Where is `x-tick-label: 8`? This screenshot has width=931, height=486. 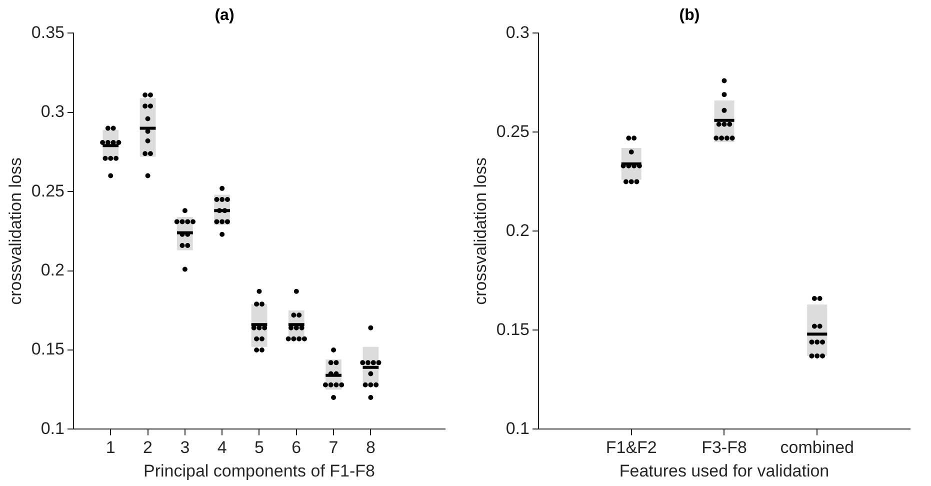 x-tick-label: 8 is located at coordinates (371, 448).